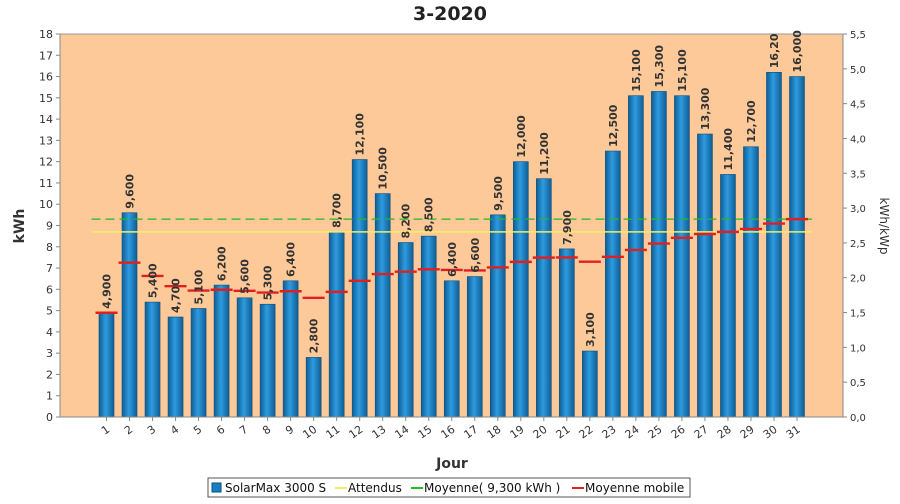 The width and height of the screenshot is (900, 504). I want to click on y-tick-label: 18, so click(46, 34).